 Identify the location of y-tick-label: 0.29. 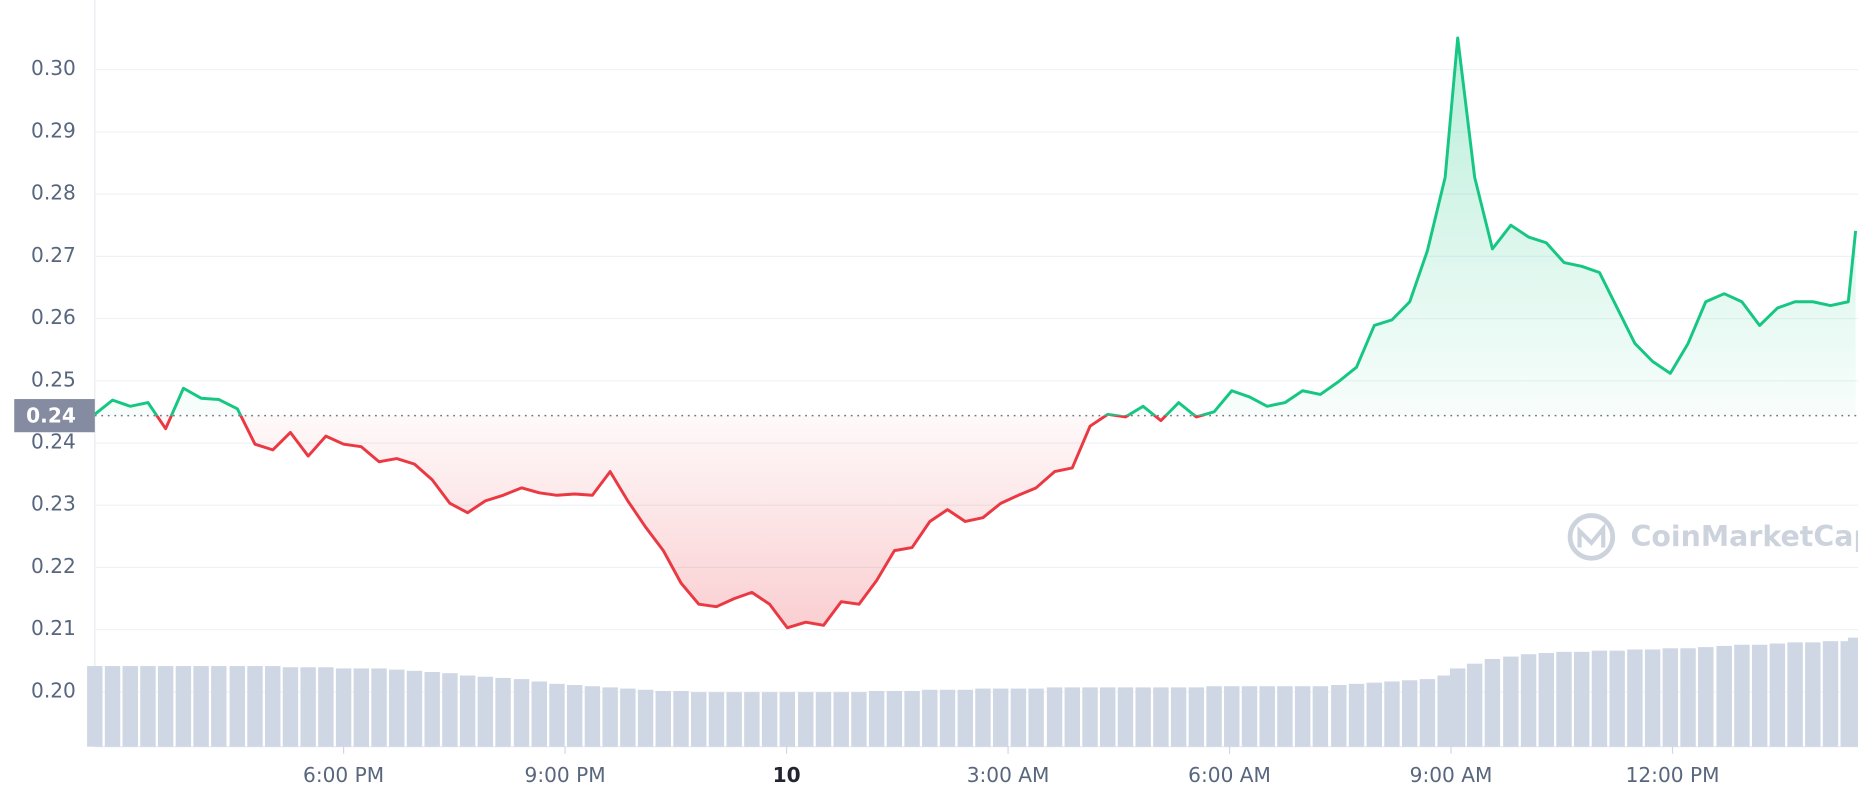
(53, 130).